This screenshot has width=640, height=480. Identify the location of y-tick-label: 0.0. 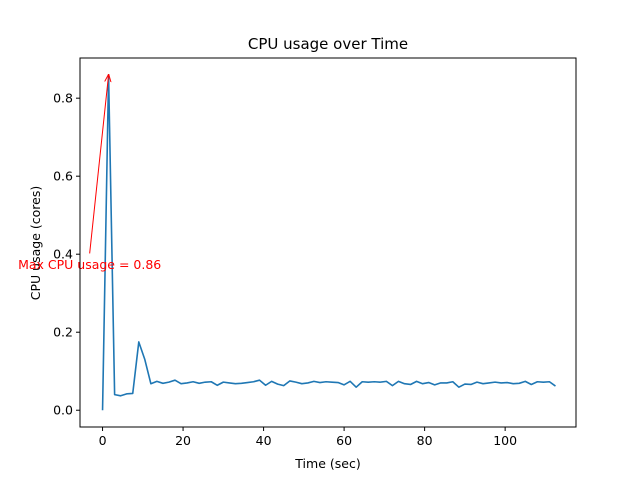
(63, 410).